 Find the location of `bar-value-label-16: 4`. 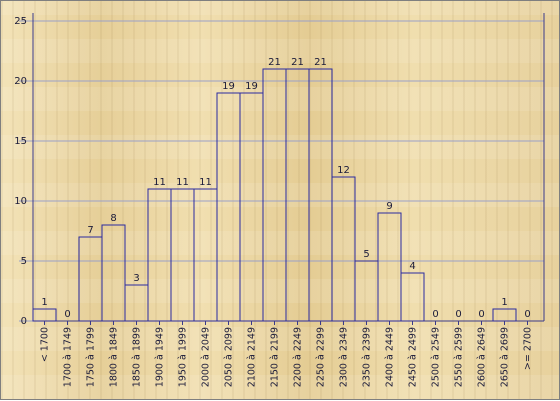

bar-value-label-16: 4 is located at coordinates (412, 266).